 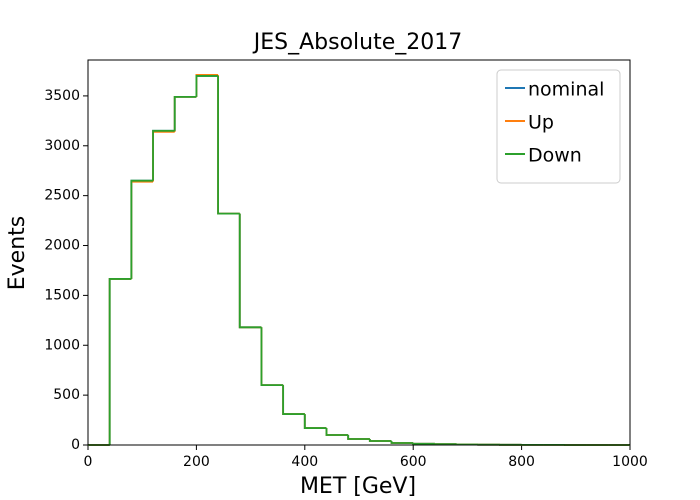 I want to click on x-tick-label: 600, so click(x=413, y=462).